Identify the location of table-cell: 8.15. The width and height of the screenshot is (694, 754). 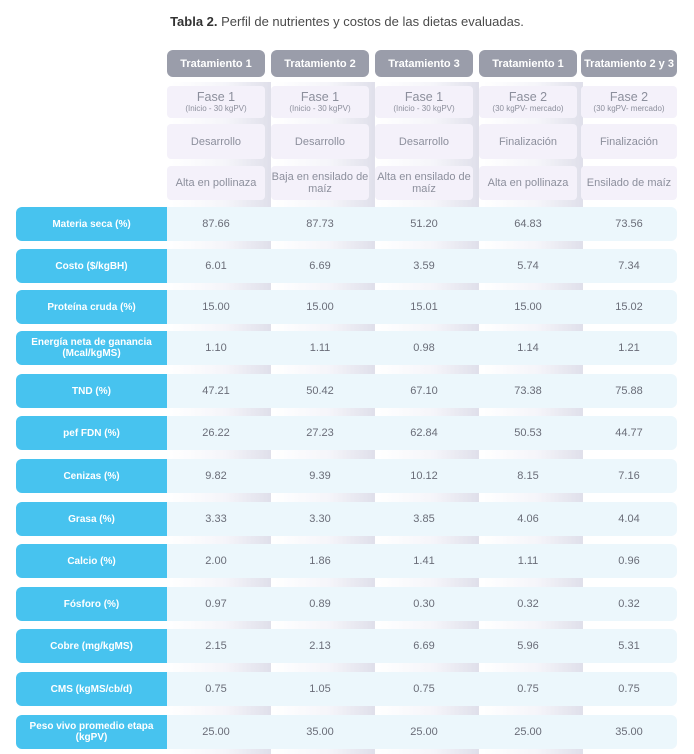
(528, 476).